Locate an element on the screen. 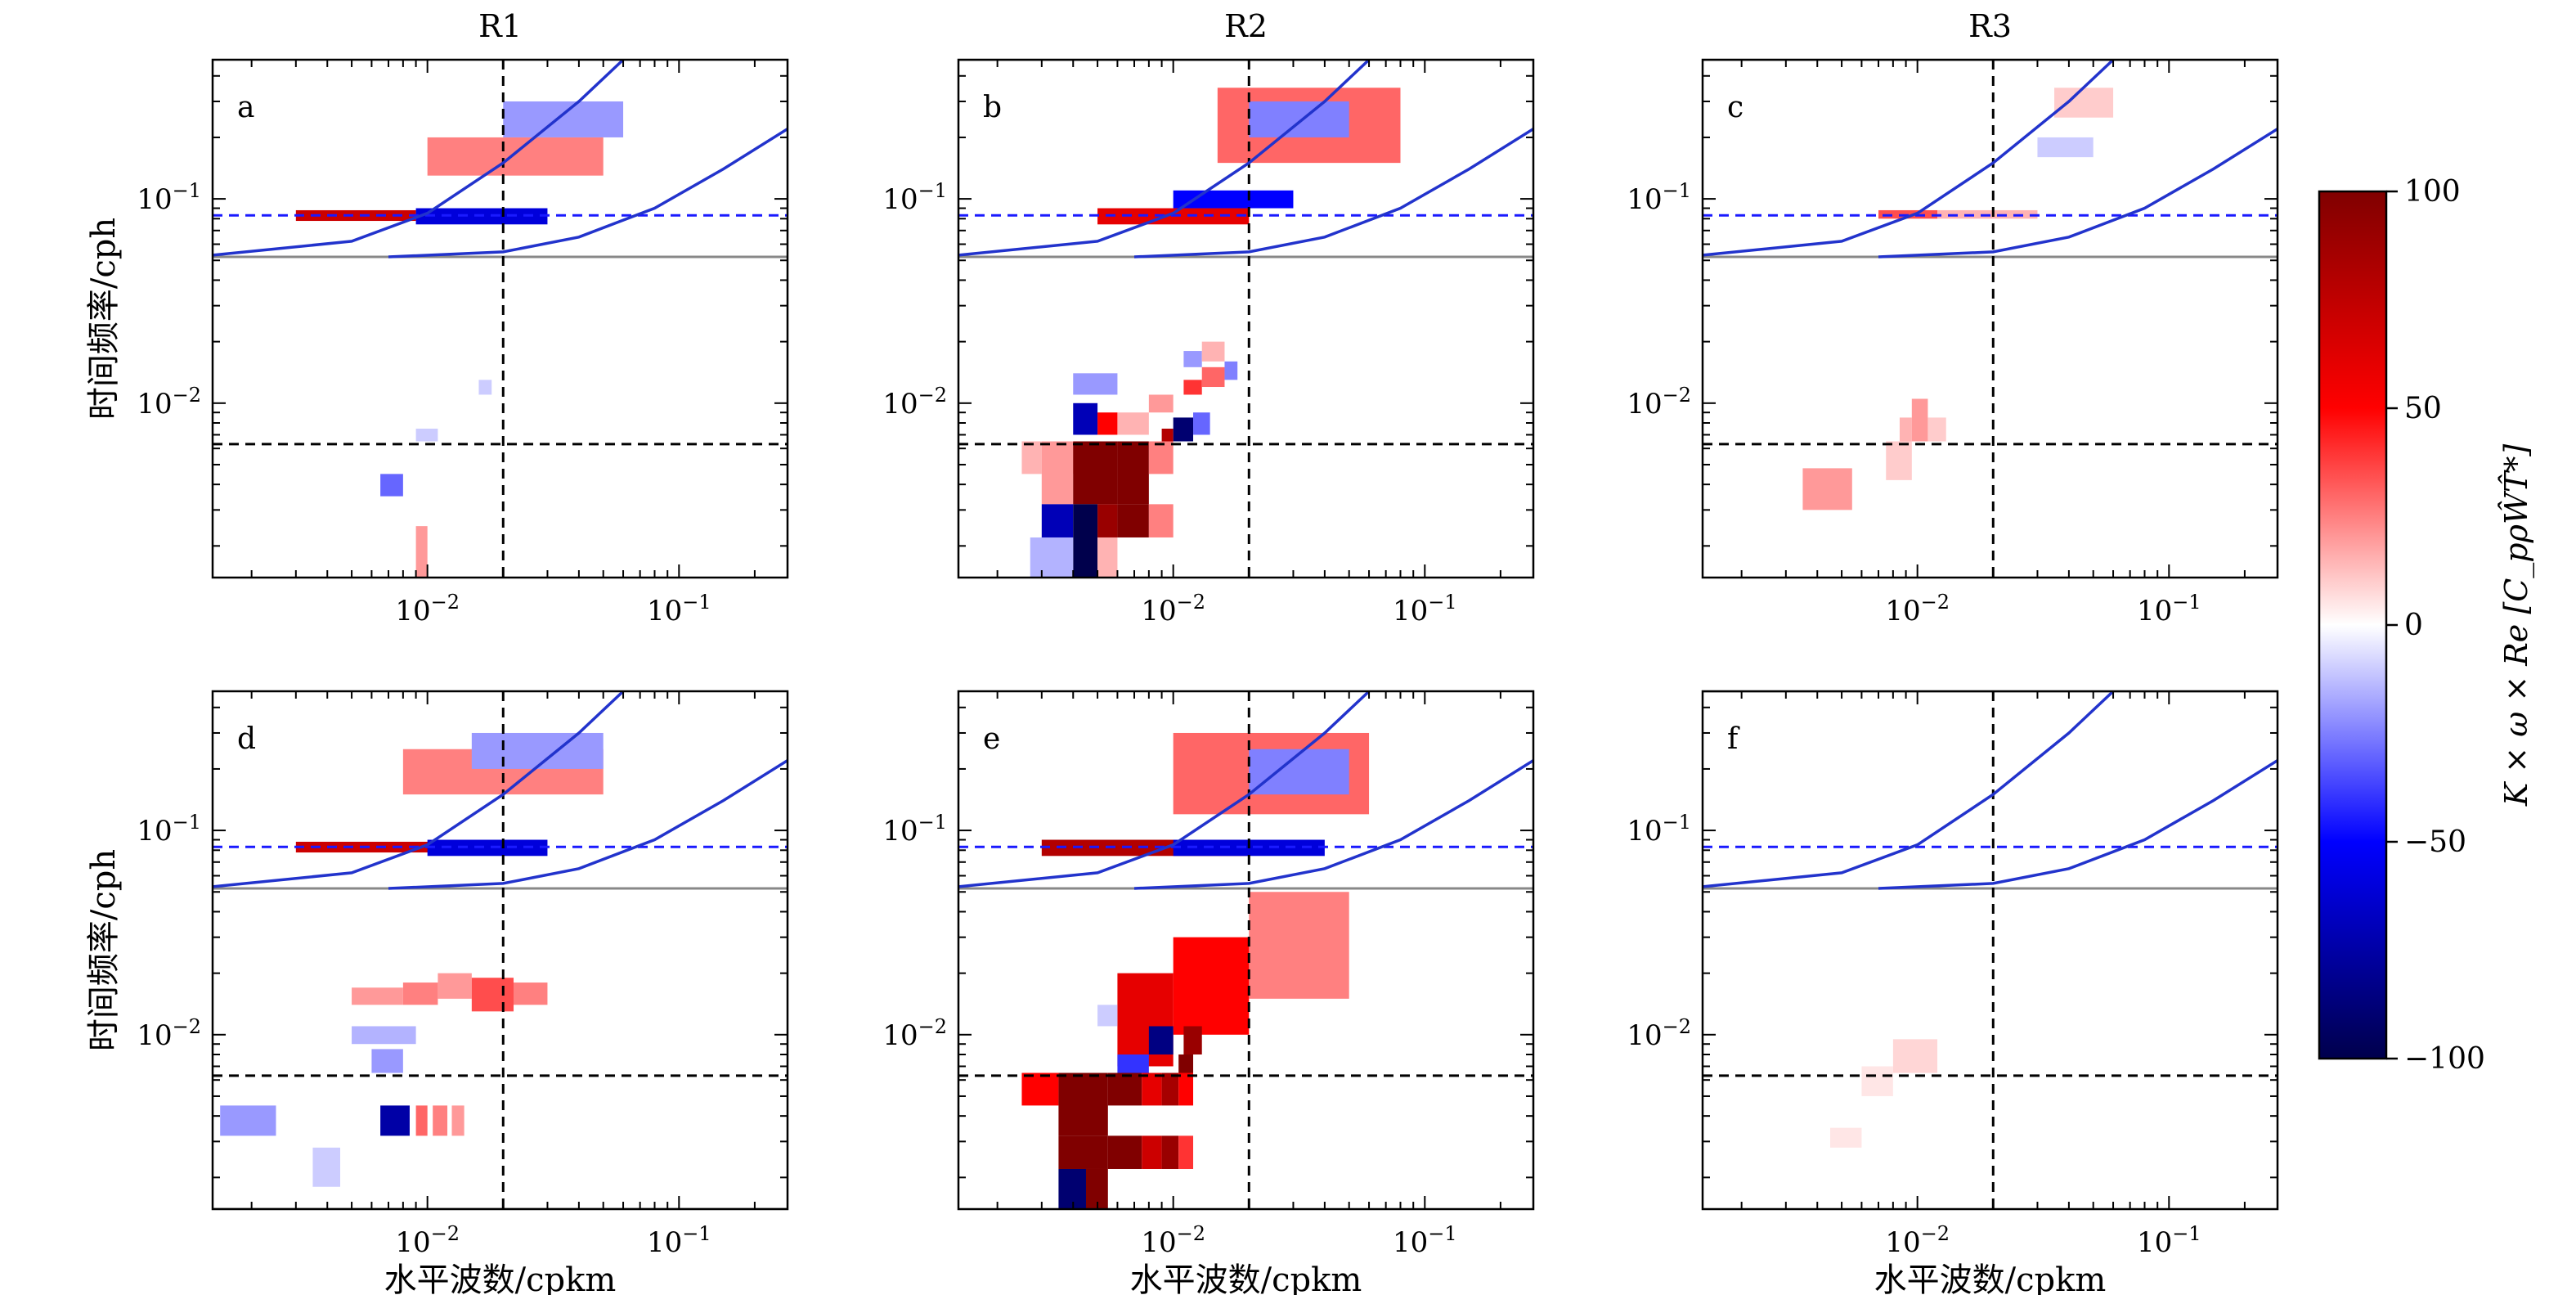 The width and height of the screenshot is (2576, 1295). panel-label: d is located at coordinates (247, 739).